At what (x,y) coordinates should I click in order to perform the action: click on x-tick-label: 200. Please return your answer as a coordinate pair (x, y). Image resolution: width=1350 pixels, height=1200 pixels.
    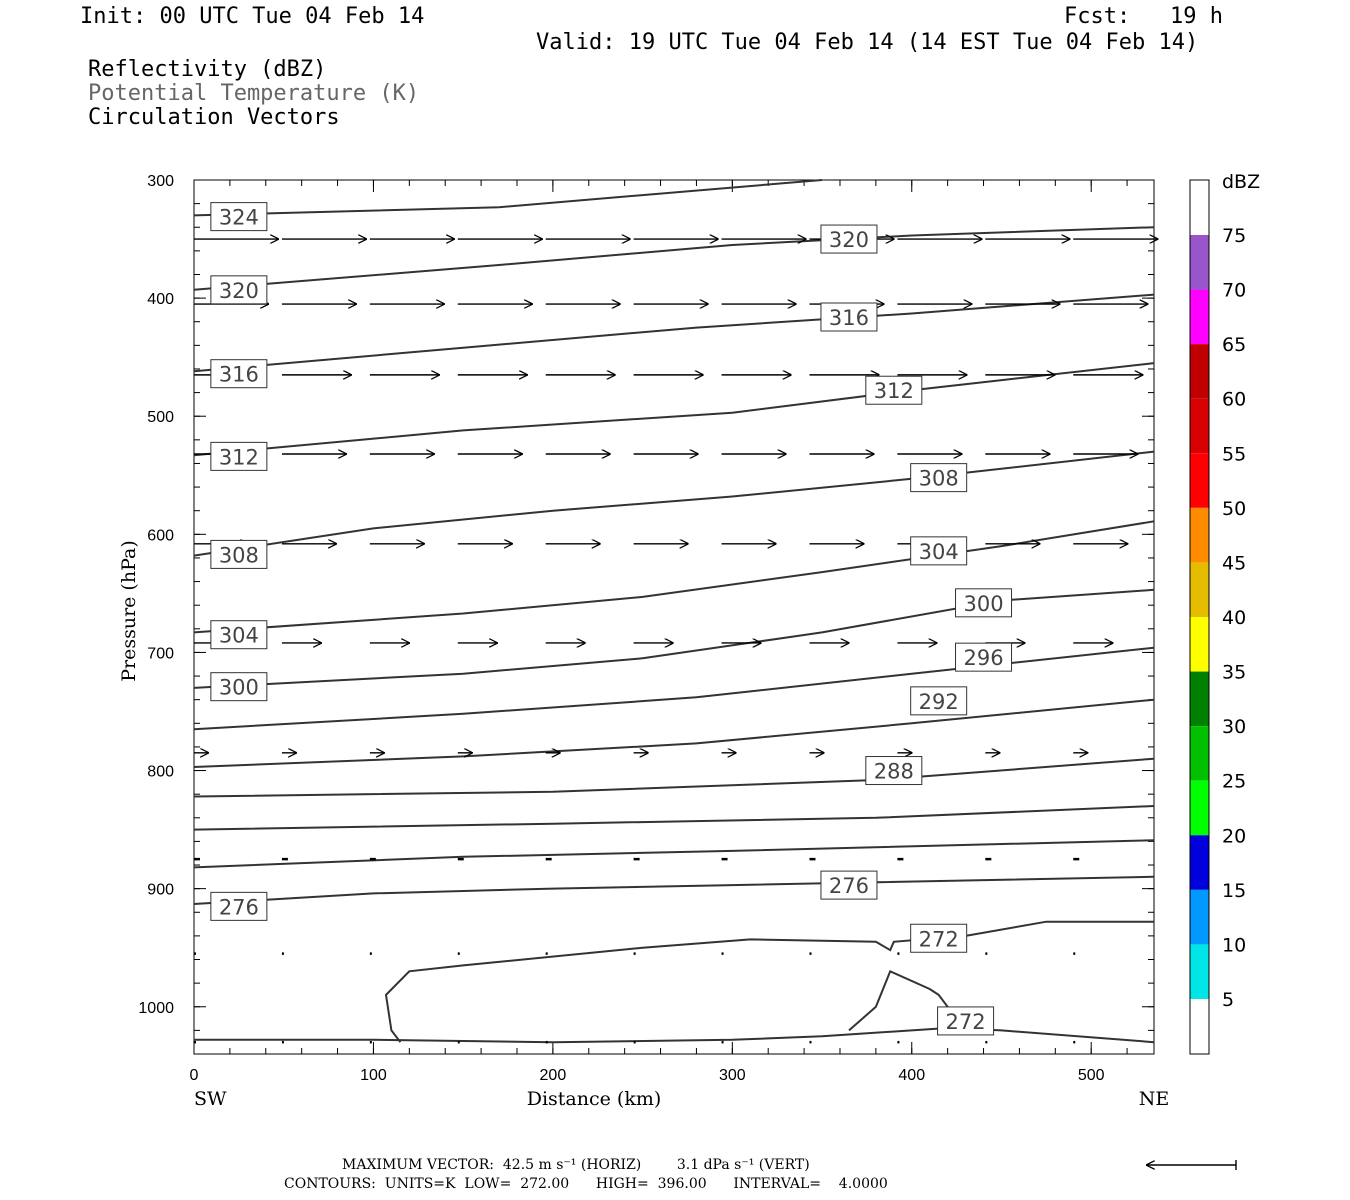
    Looking at the image, I should click on (553, 1075).